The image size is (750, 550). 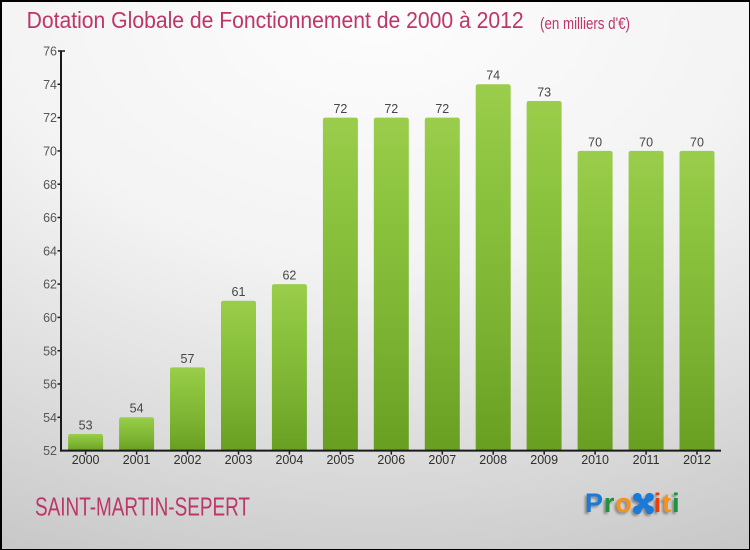 I want to click on svg-text: 2008, so click(x=493, y=460).